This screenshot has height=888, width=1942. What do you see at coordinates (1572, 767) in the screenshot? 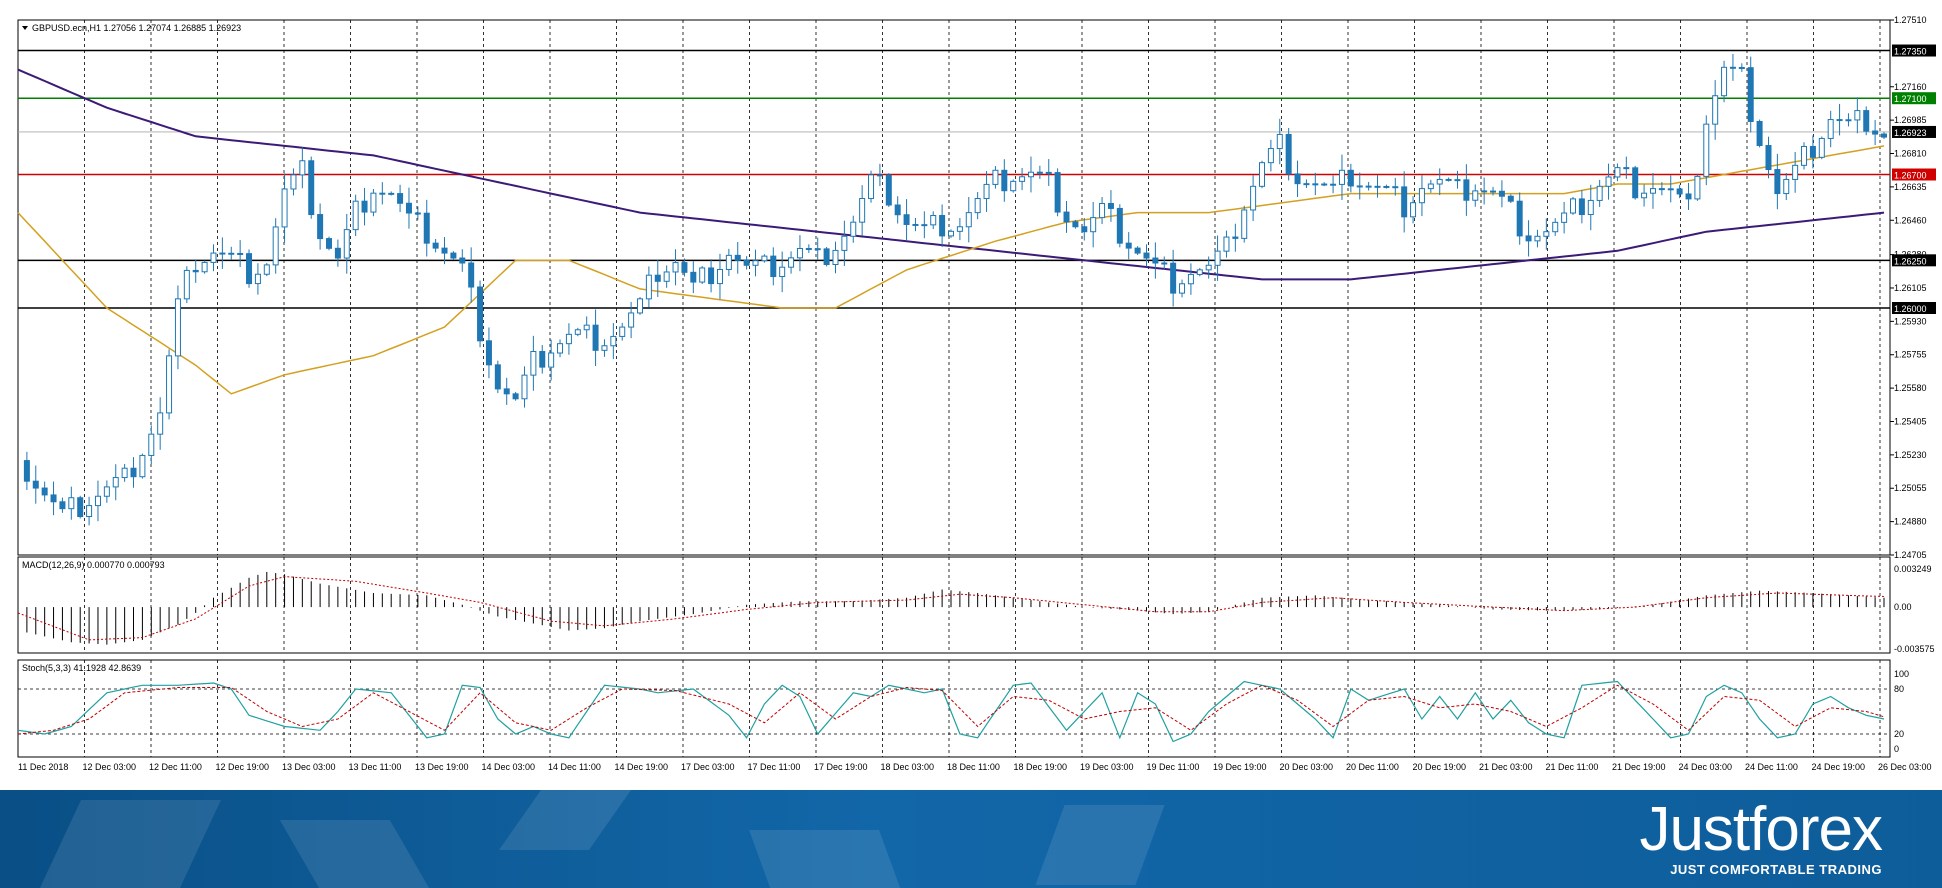
I see `time-tick-label: 21 Dec 11:00` at bounding box center [1572, 767].